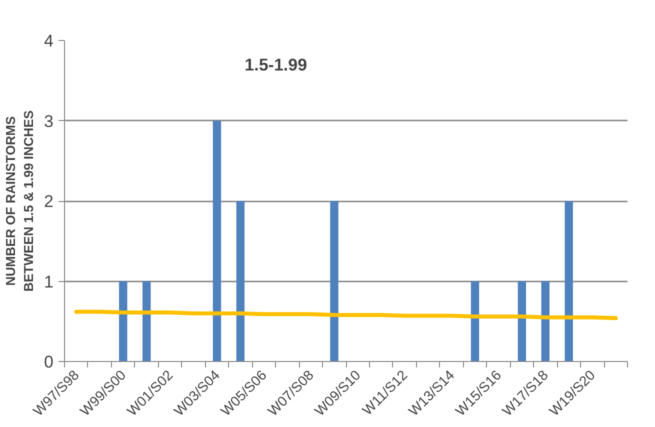 The width and height of the screenshot is (655, 427). Describe the element at coordinates (276, 65) in the screenshot. I see `text: 1.5-1.99` at that location.